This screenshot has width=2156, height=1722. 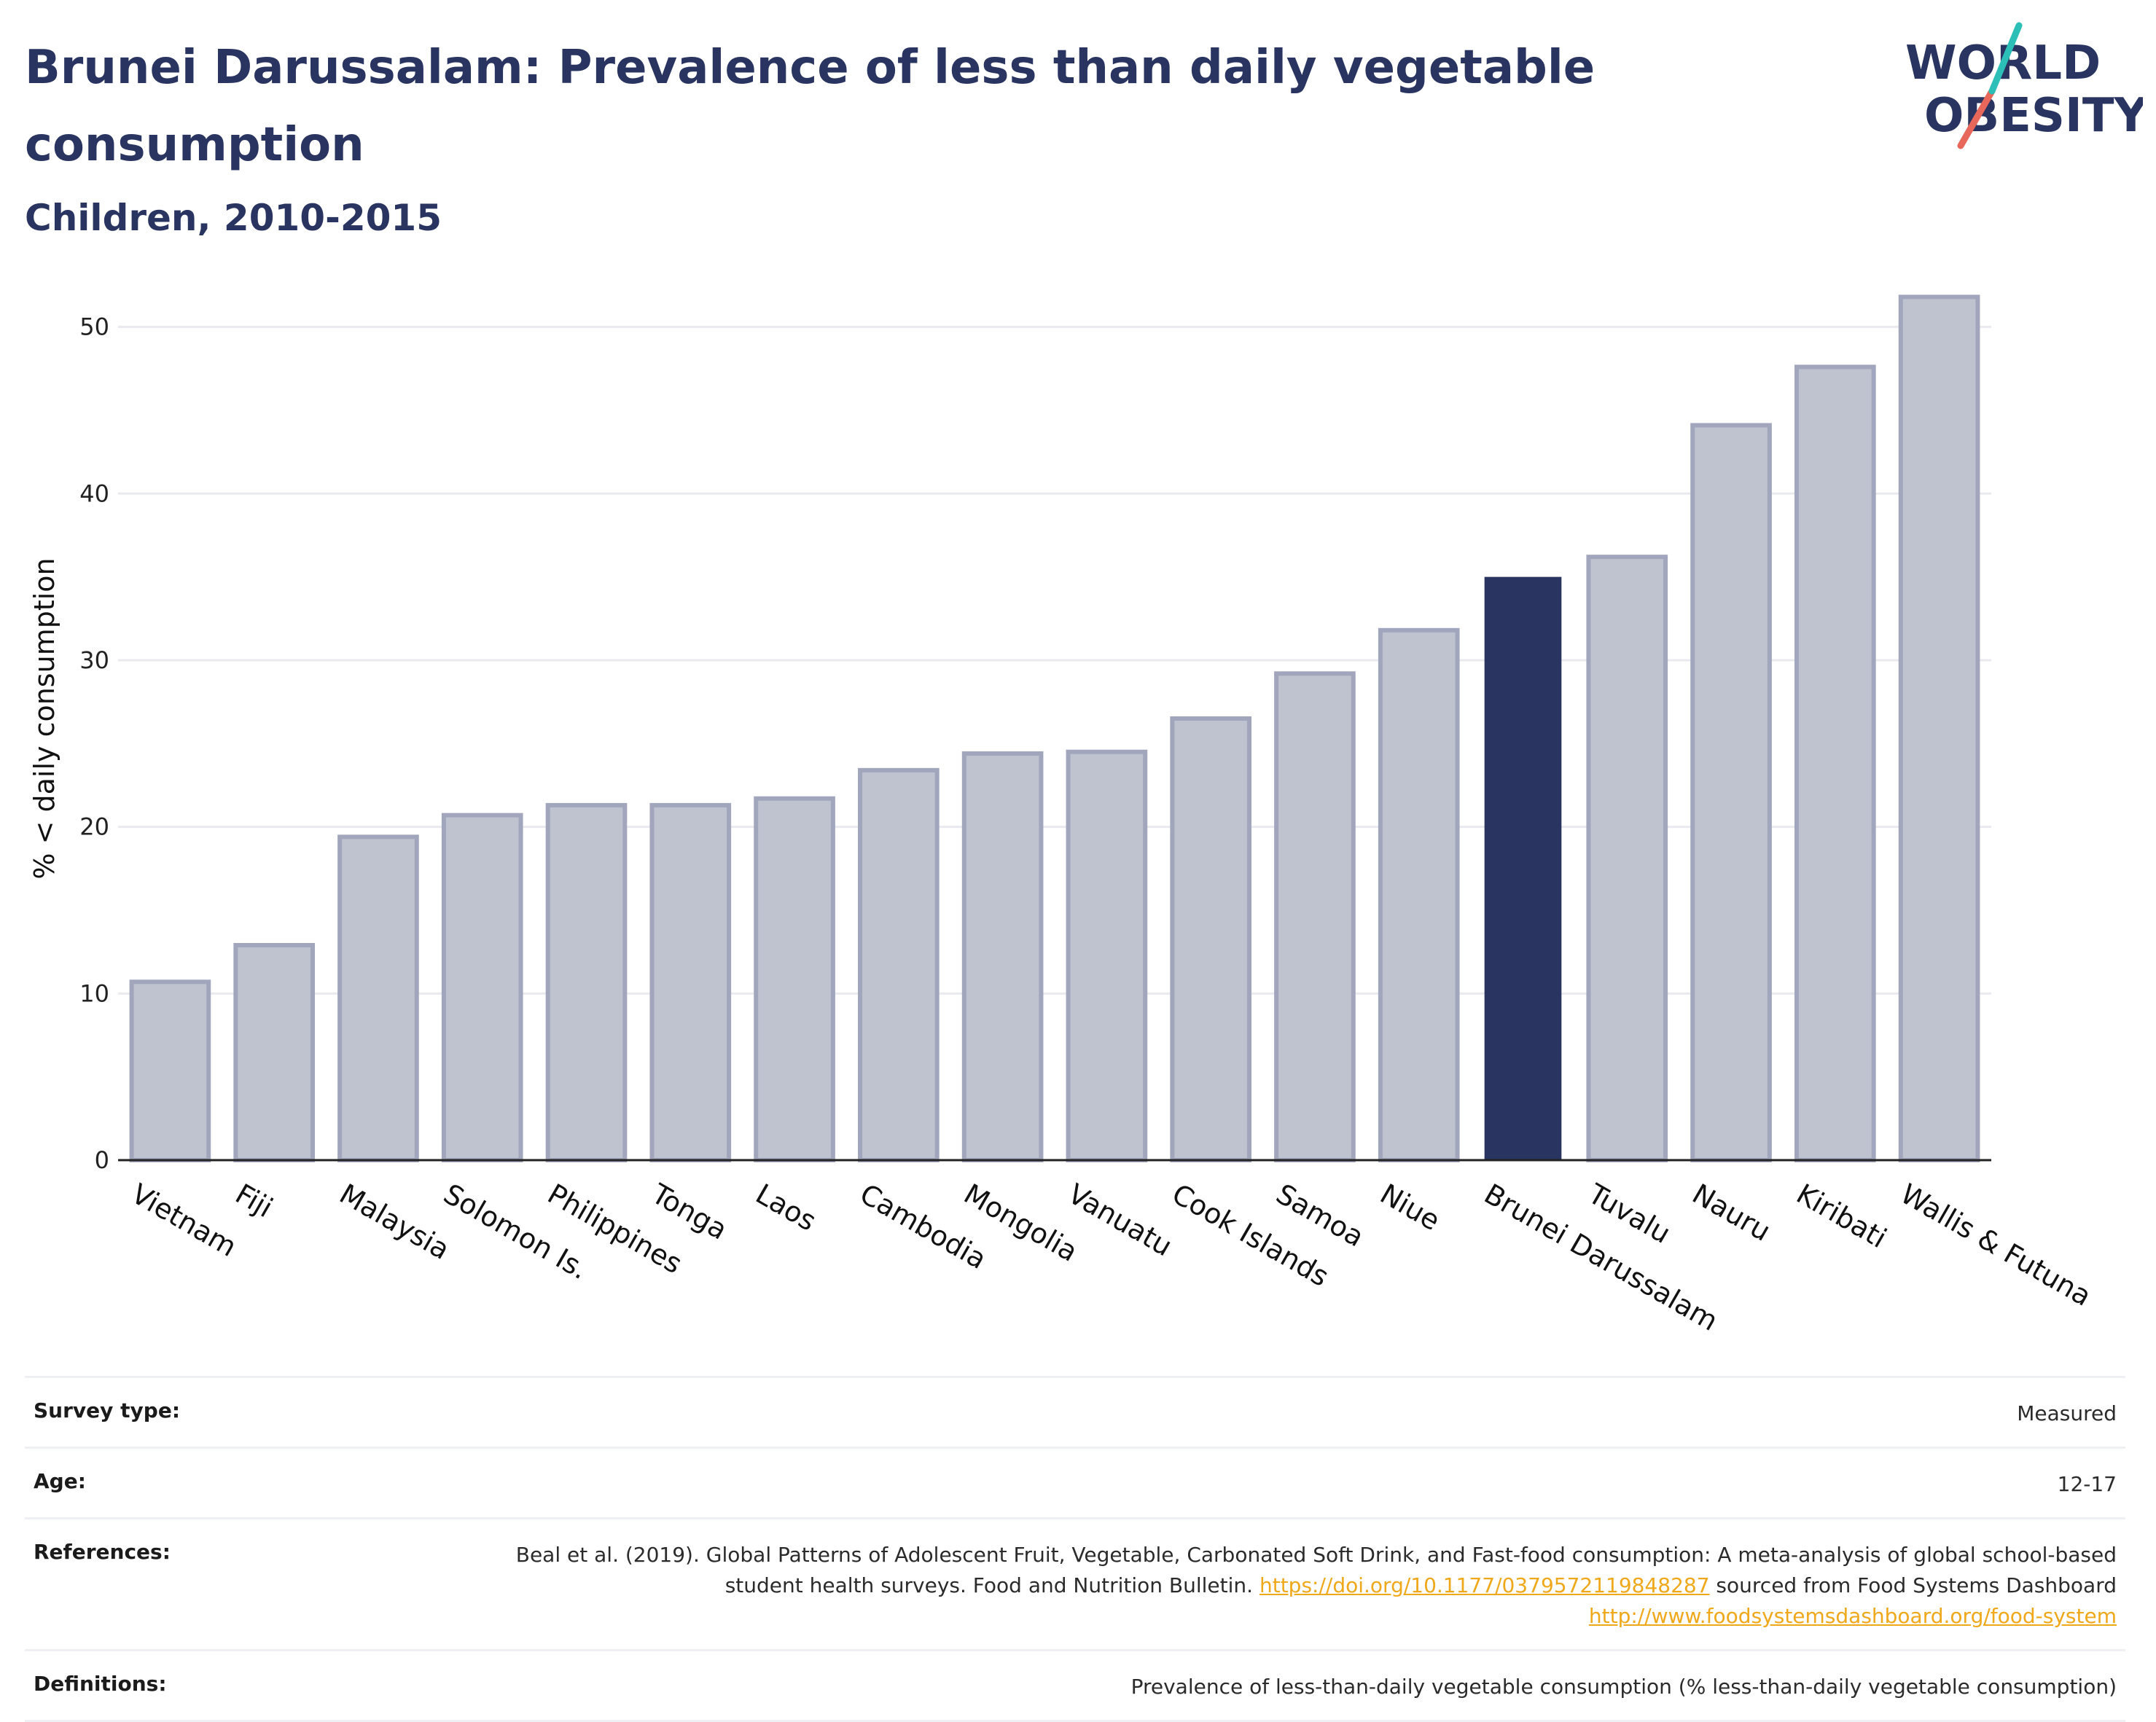 I want to click on survey-type-value: Measured, so click(x=2067, y=1413).